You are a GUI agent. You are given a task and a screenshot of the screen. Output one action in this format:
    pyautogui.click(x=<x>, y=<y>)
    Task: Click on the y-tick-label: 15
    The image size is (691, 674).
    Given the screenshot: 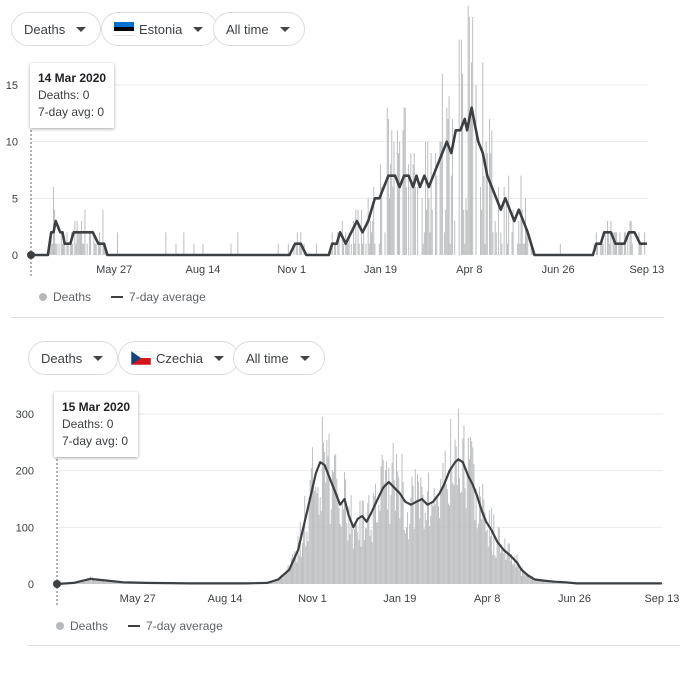 What is the action you would take?
    pyautogui.click(x=12, y=86)
    